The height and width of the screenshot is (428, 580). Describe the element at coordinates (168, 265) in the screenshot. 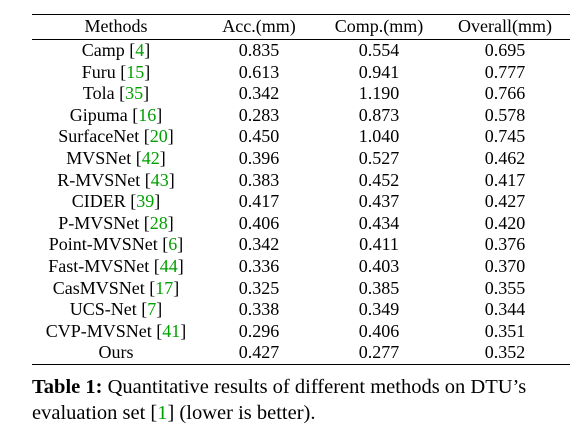

I see `citation-link: 44` at that location.